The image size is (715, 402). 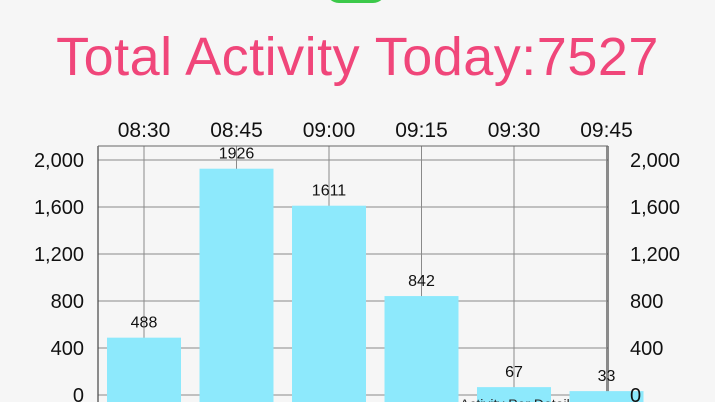 I want to click on y-tick-label-left: 800, so click(x=67, y=302).